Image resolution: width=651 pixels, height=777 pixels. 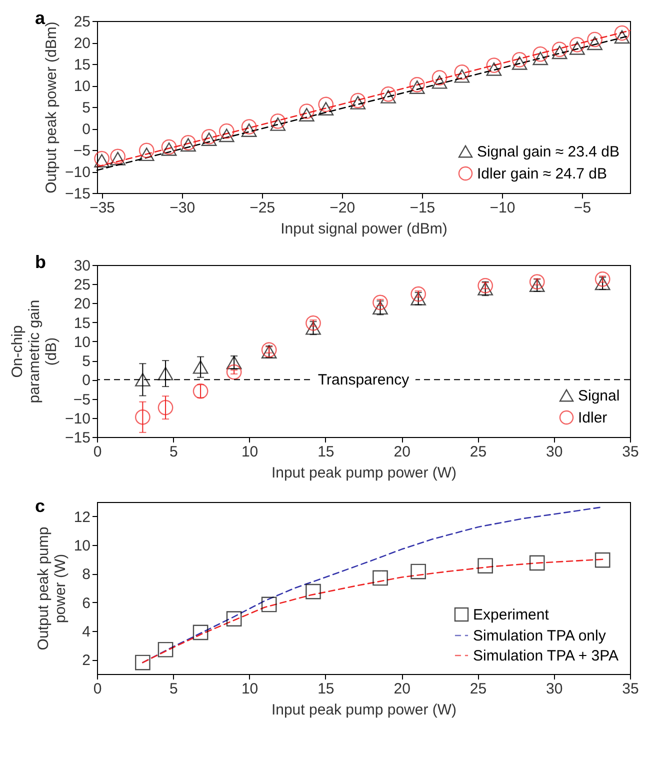 What do you see at coordinates (583, 208) in the screenshot?
I see `x-tick-label: −5` at bounding box center [583, 208].